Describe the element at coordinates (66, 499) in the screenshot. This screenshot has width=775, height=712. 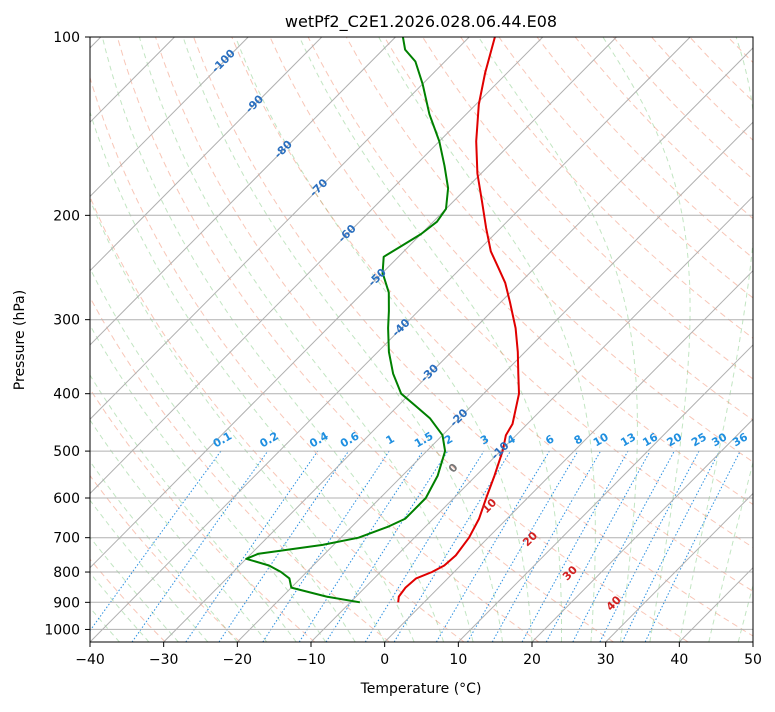
I see `y-tick-label: 600` at that location.